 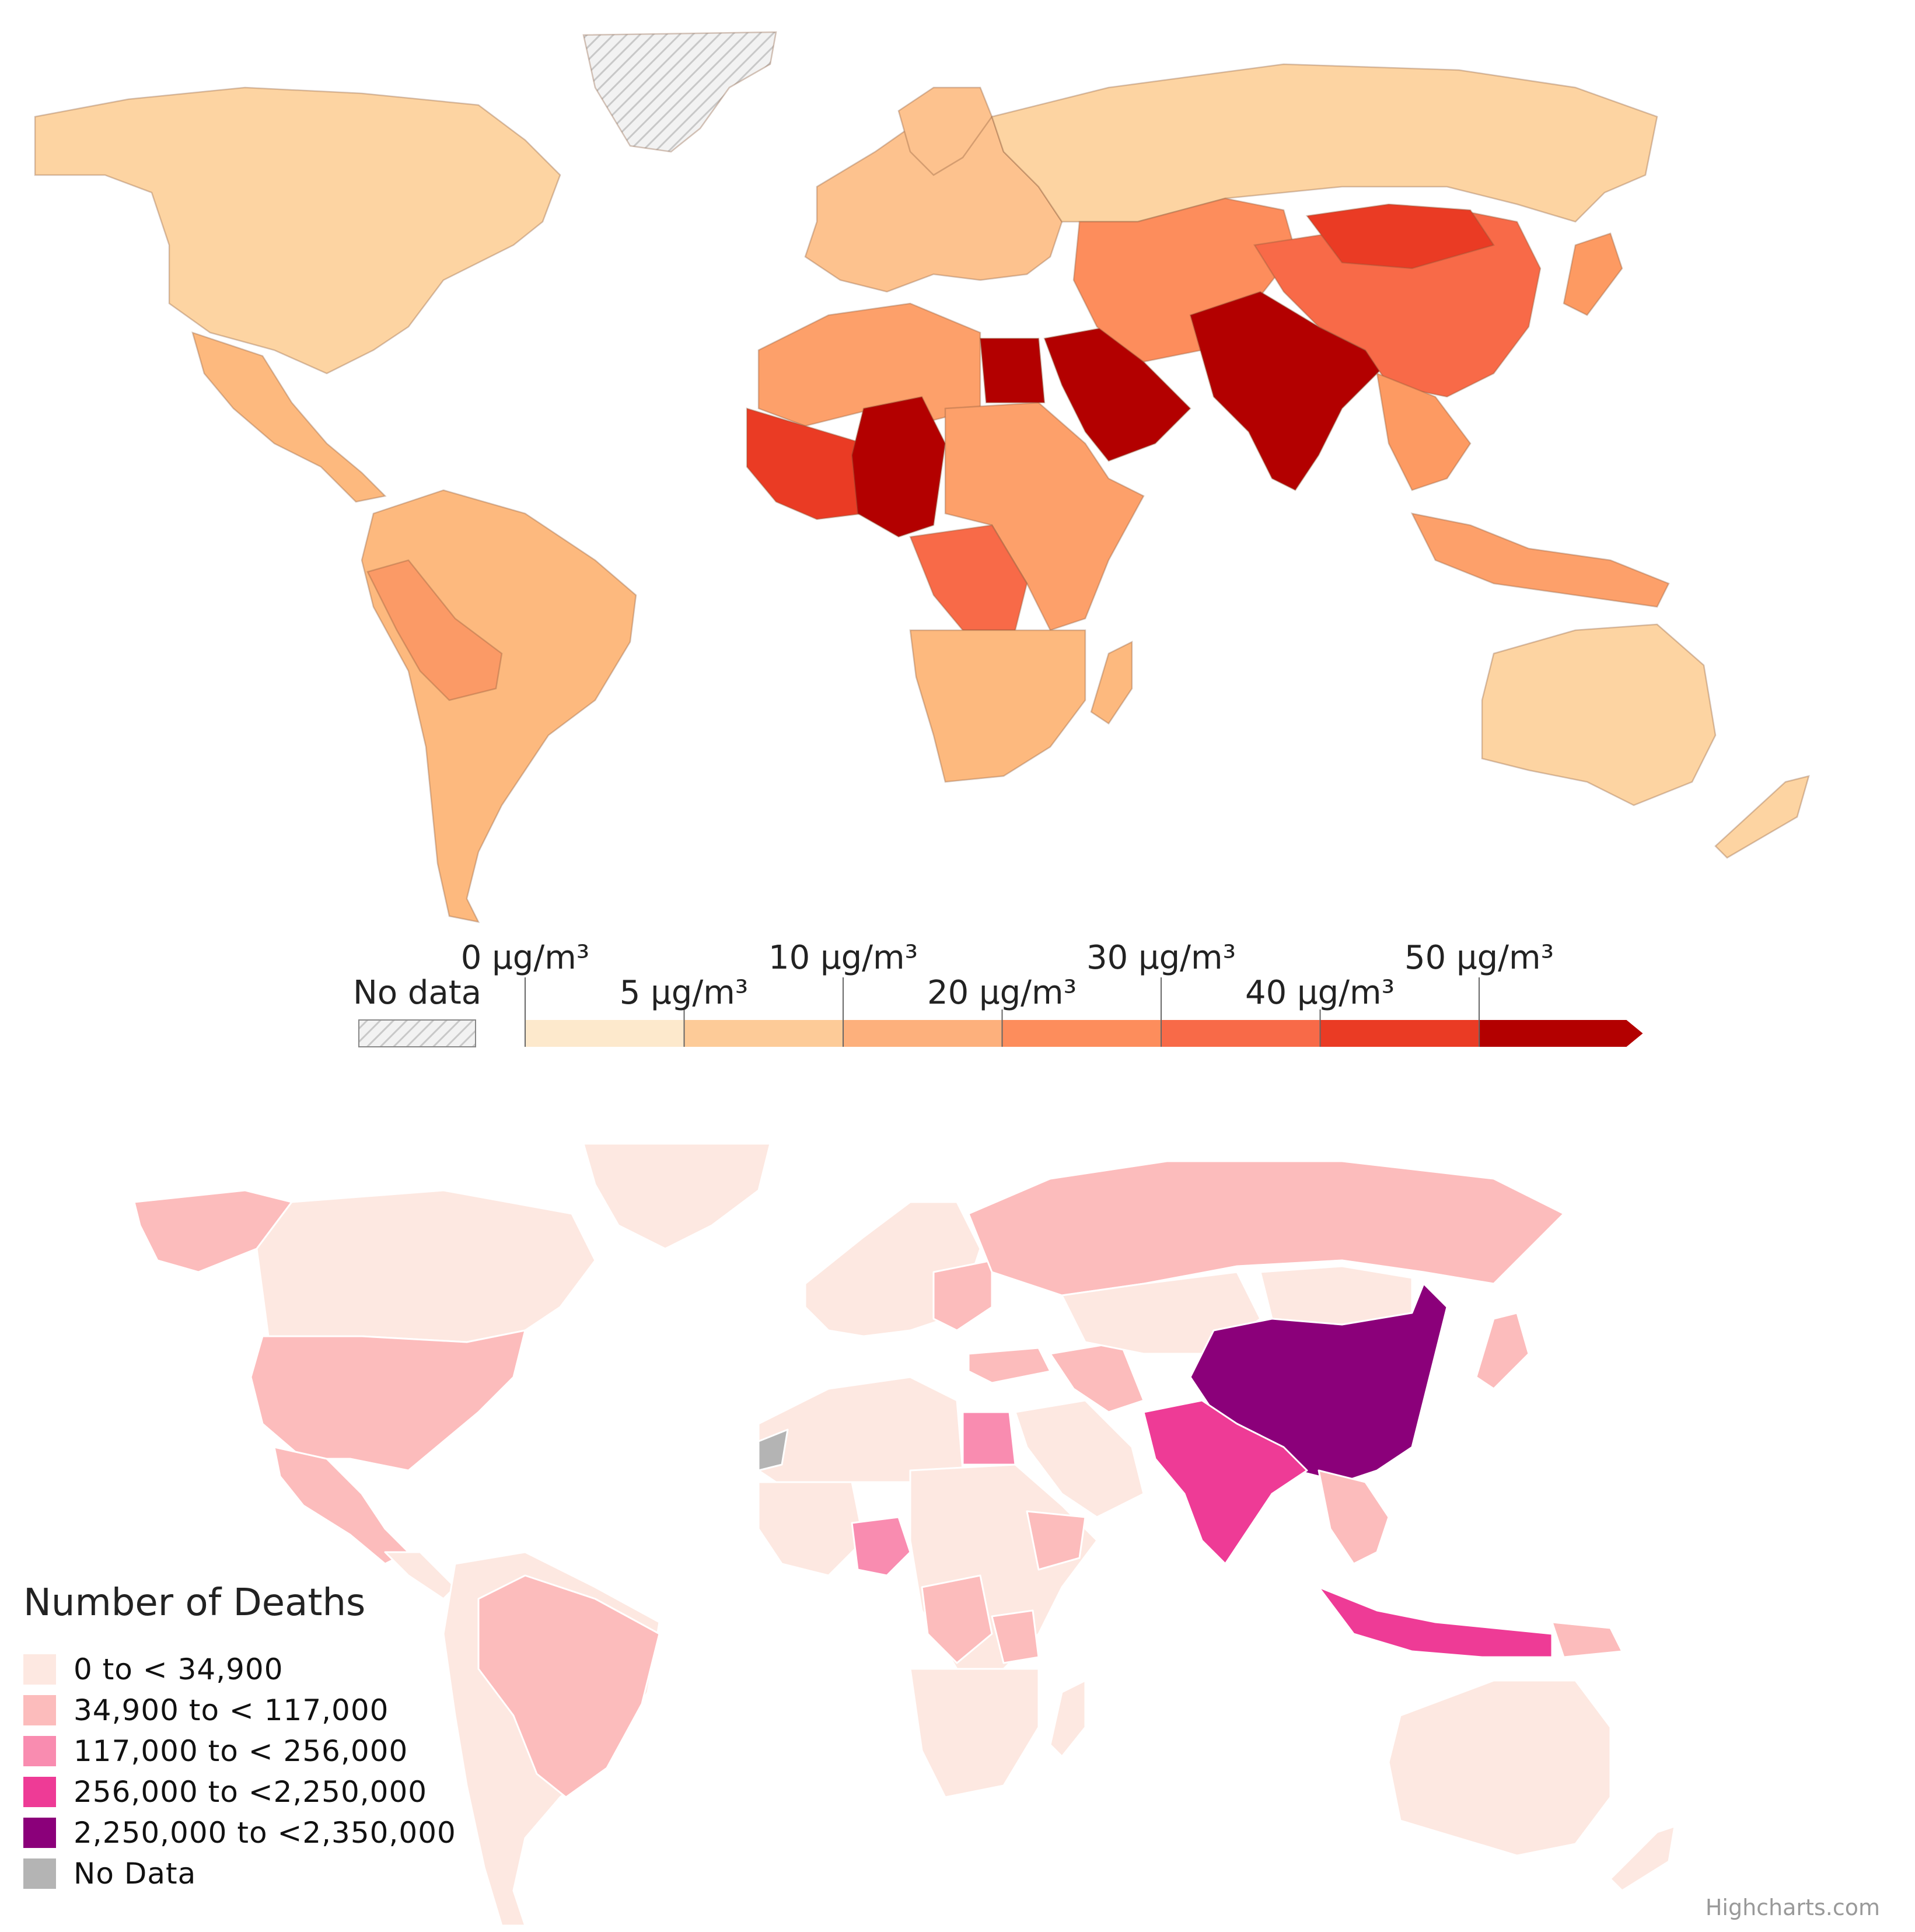 I want to click on d-dr-congo, so click(x=957, y=1619).